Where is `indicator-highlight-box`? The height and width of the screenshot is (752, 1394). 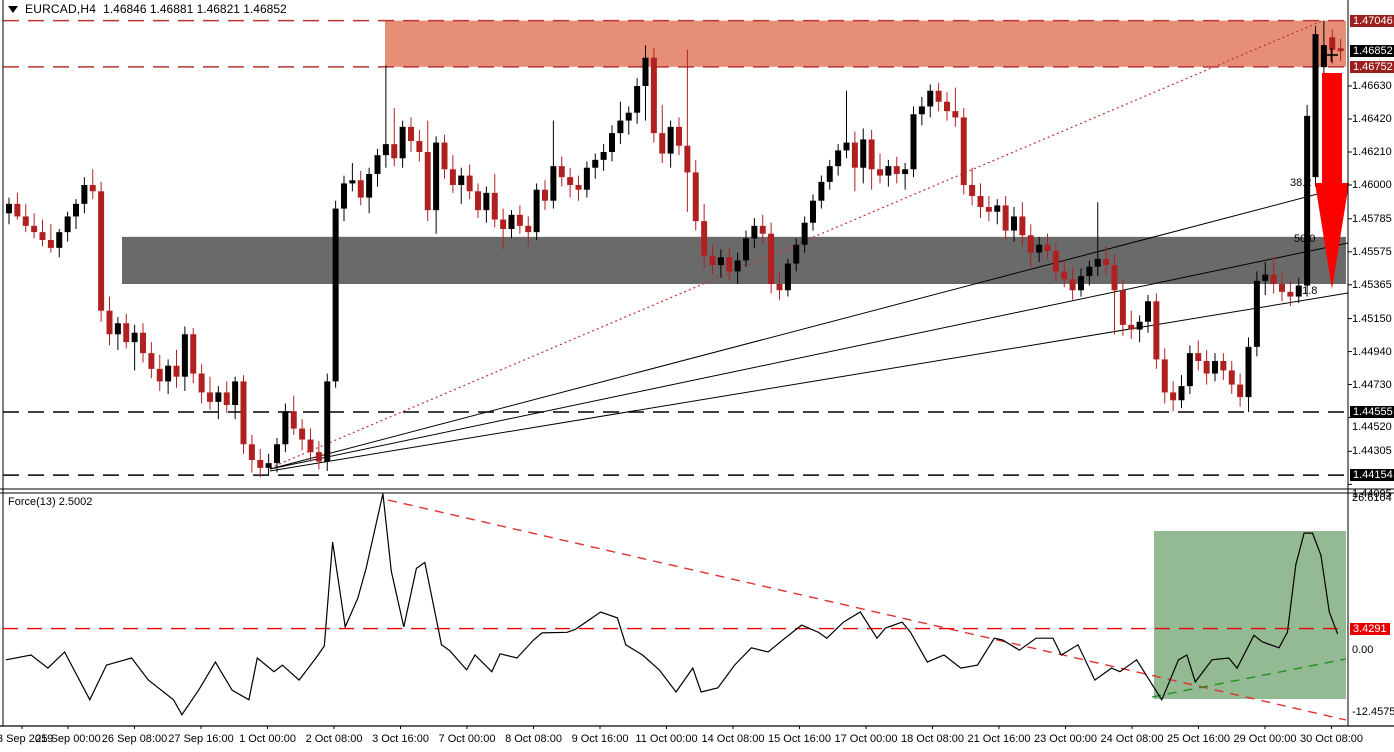 indicator-highlight-box is located at coordinates (1250, 615).